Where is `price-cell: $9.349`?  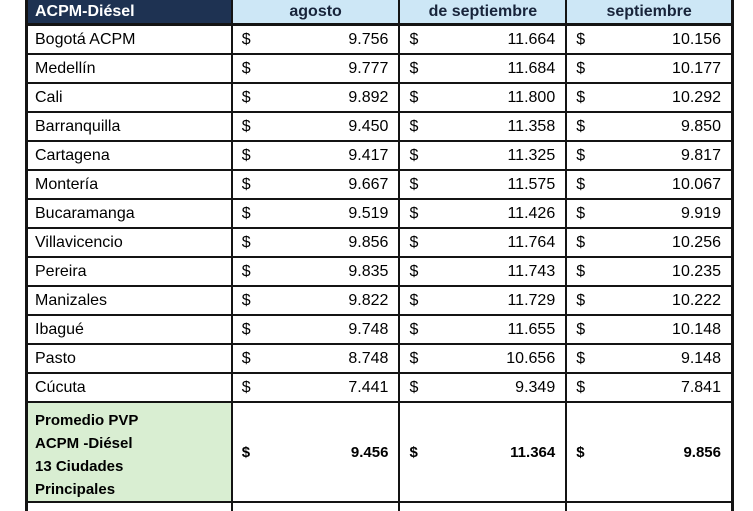
price-cell: $9.349 is located at coordinates (484, 388).